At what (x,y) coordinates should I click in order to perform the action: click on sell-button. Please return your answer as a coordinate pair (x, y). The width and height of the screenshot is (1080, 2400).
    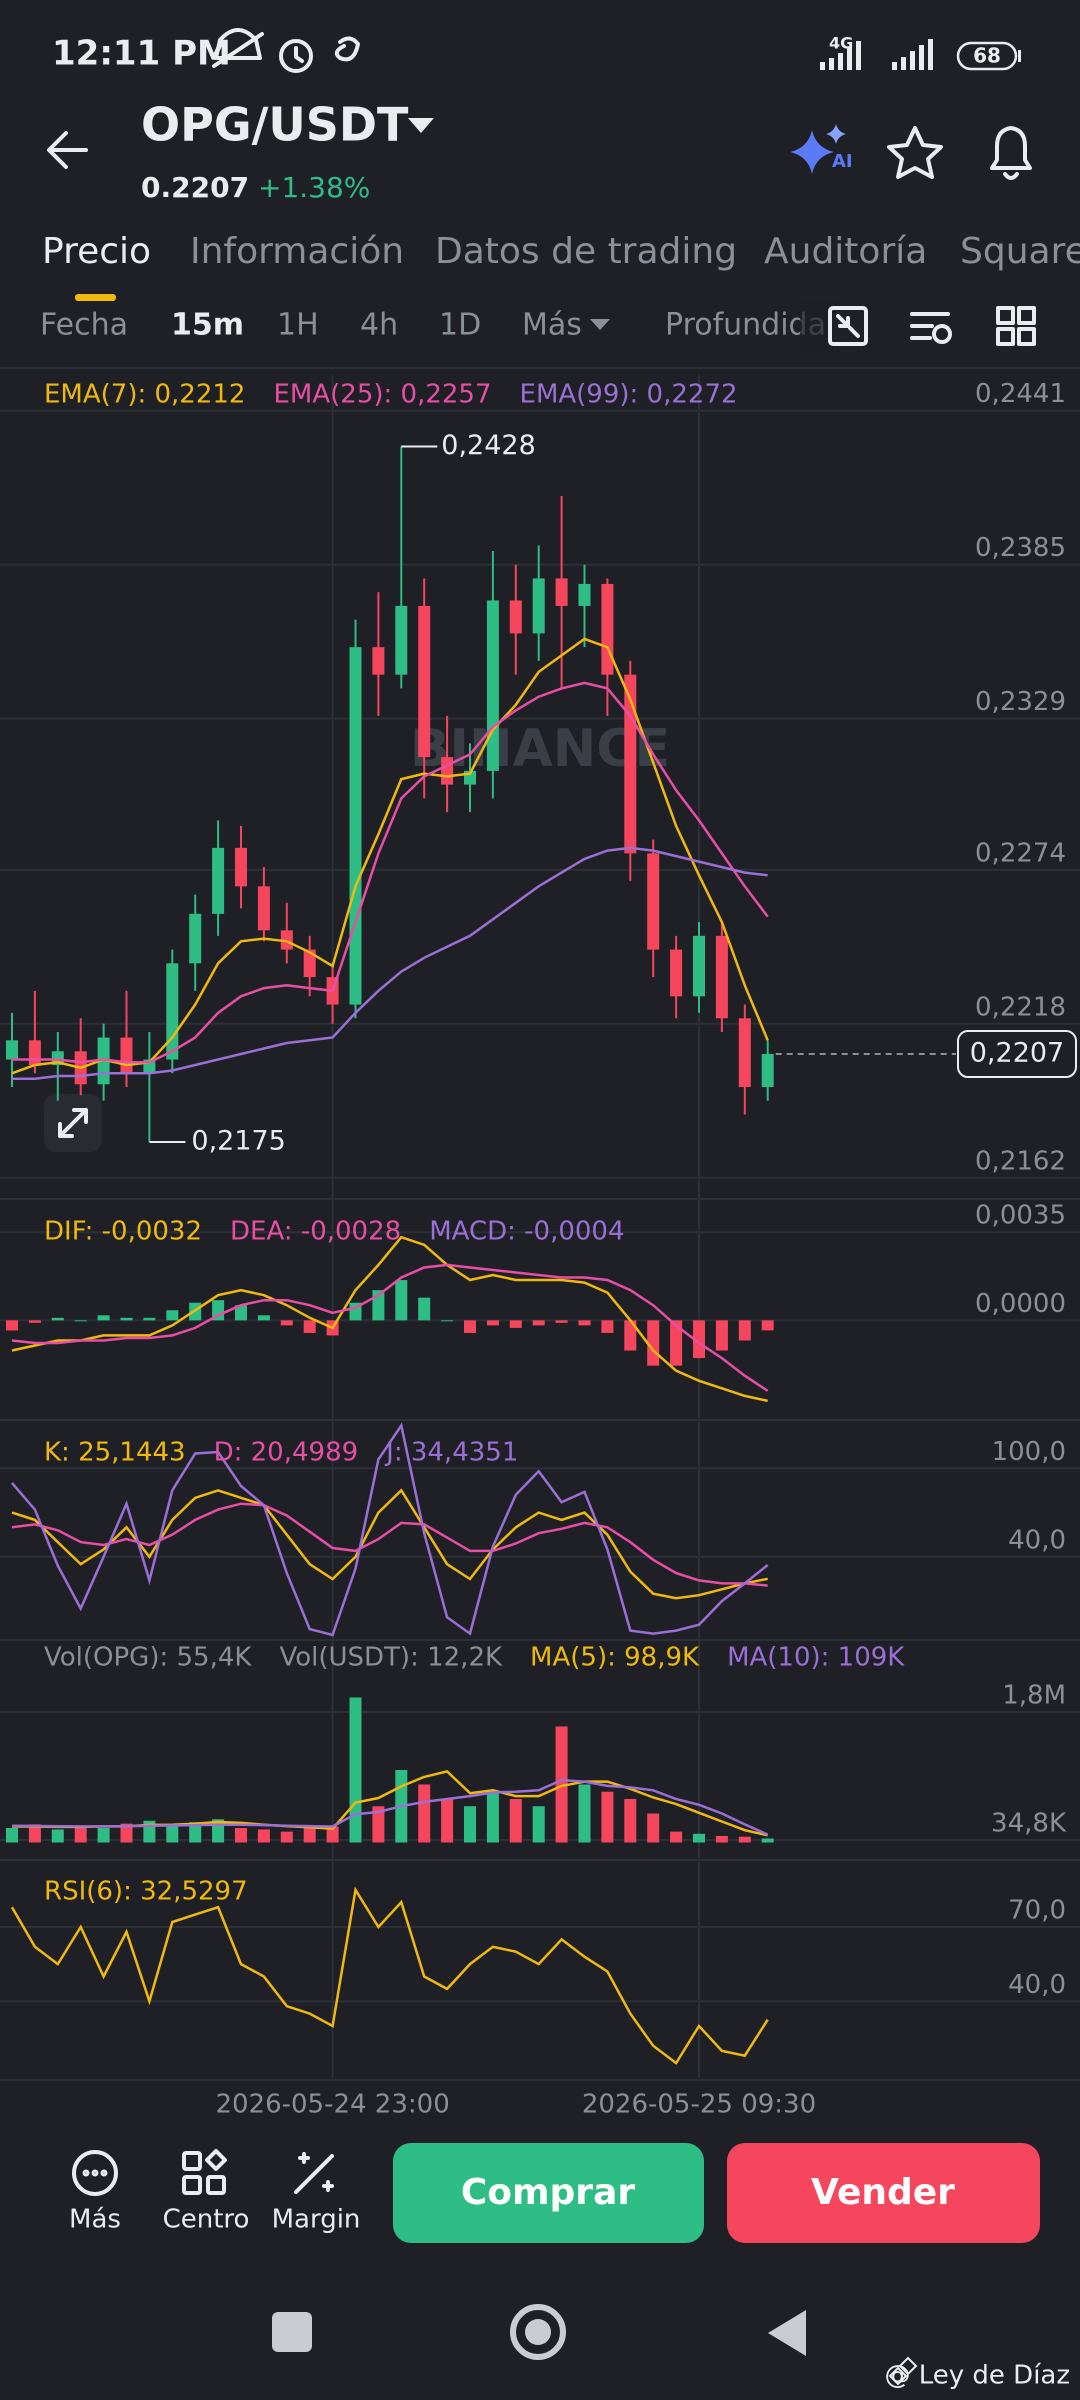
    Looking at the image, I should click on (883, 2193).